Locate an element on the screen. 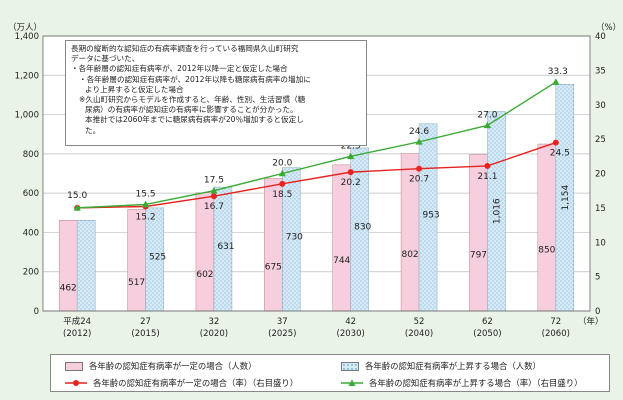  note-line: た。 is located at coordinates (93, 130).